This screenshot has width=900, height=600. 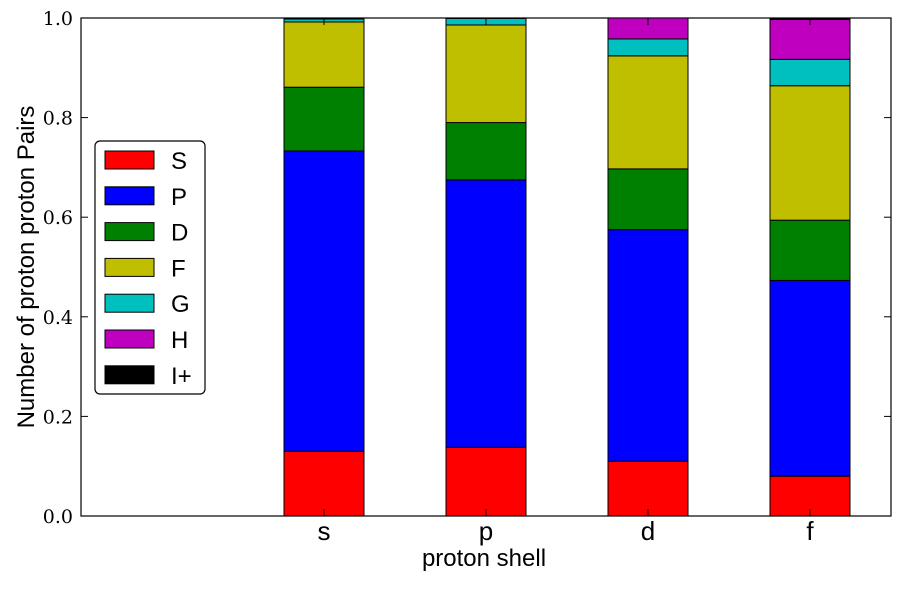 I want to click on legend-label: P, so click(x=179, y=197).